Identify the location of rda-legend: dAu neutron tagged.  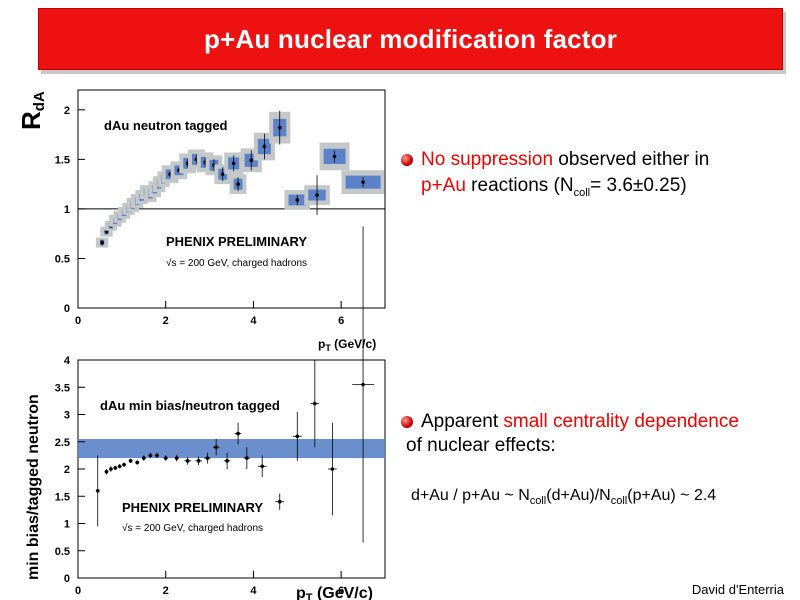
(166, 125).